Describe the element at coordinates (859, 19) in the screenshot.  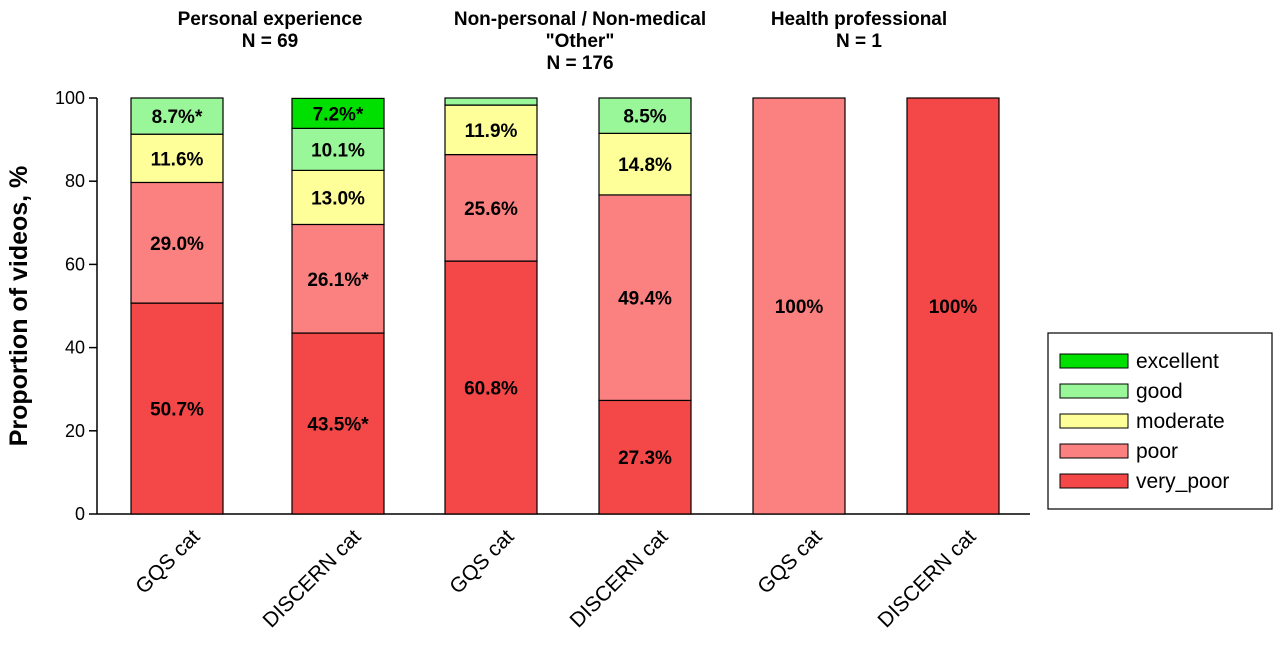
I see `group-title-line: Health professional` at that location.